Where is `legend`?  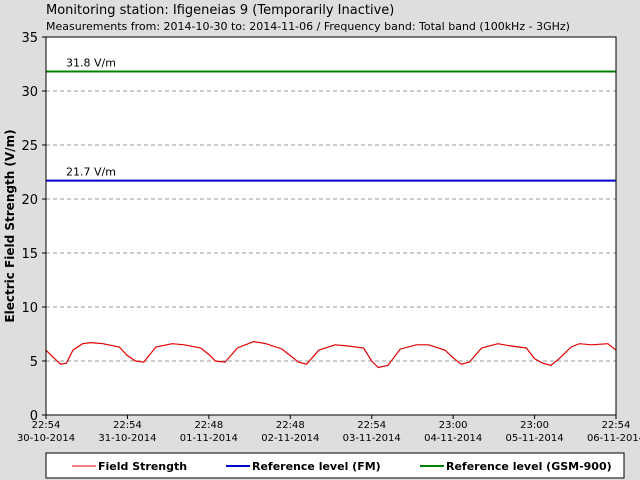
legend is located at coordinates (335, 465).